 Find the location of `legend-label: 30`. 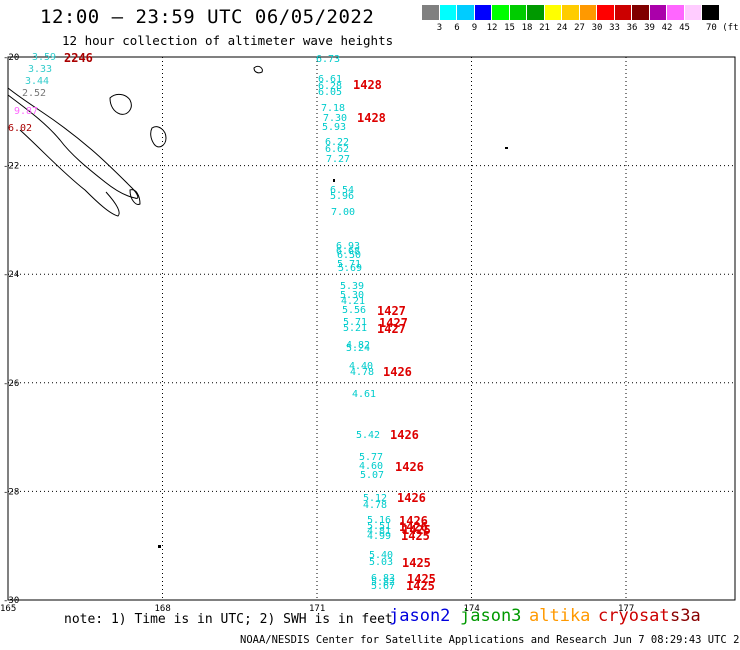

legend-label: 30 is located at coordinates (597, 28).